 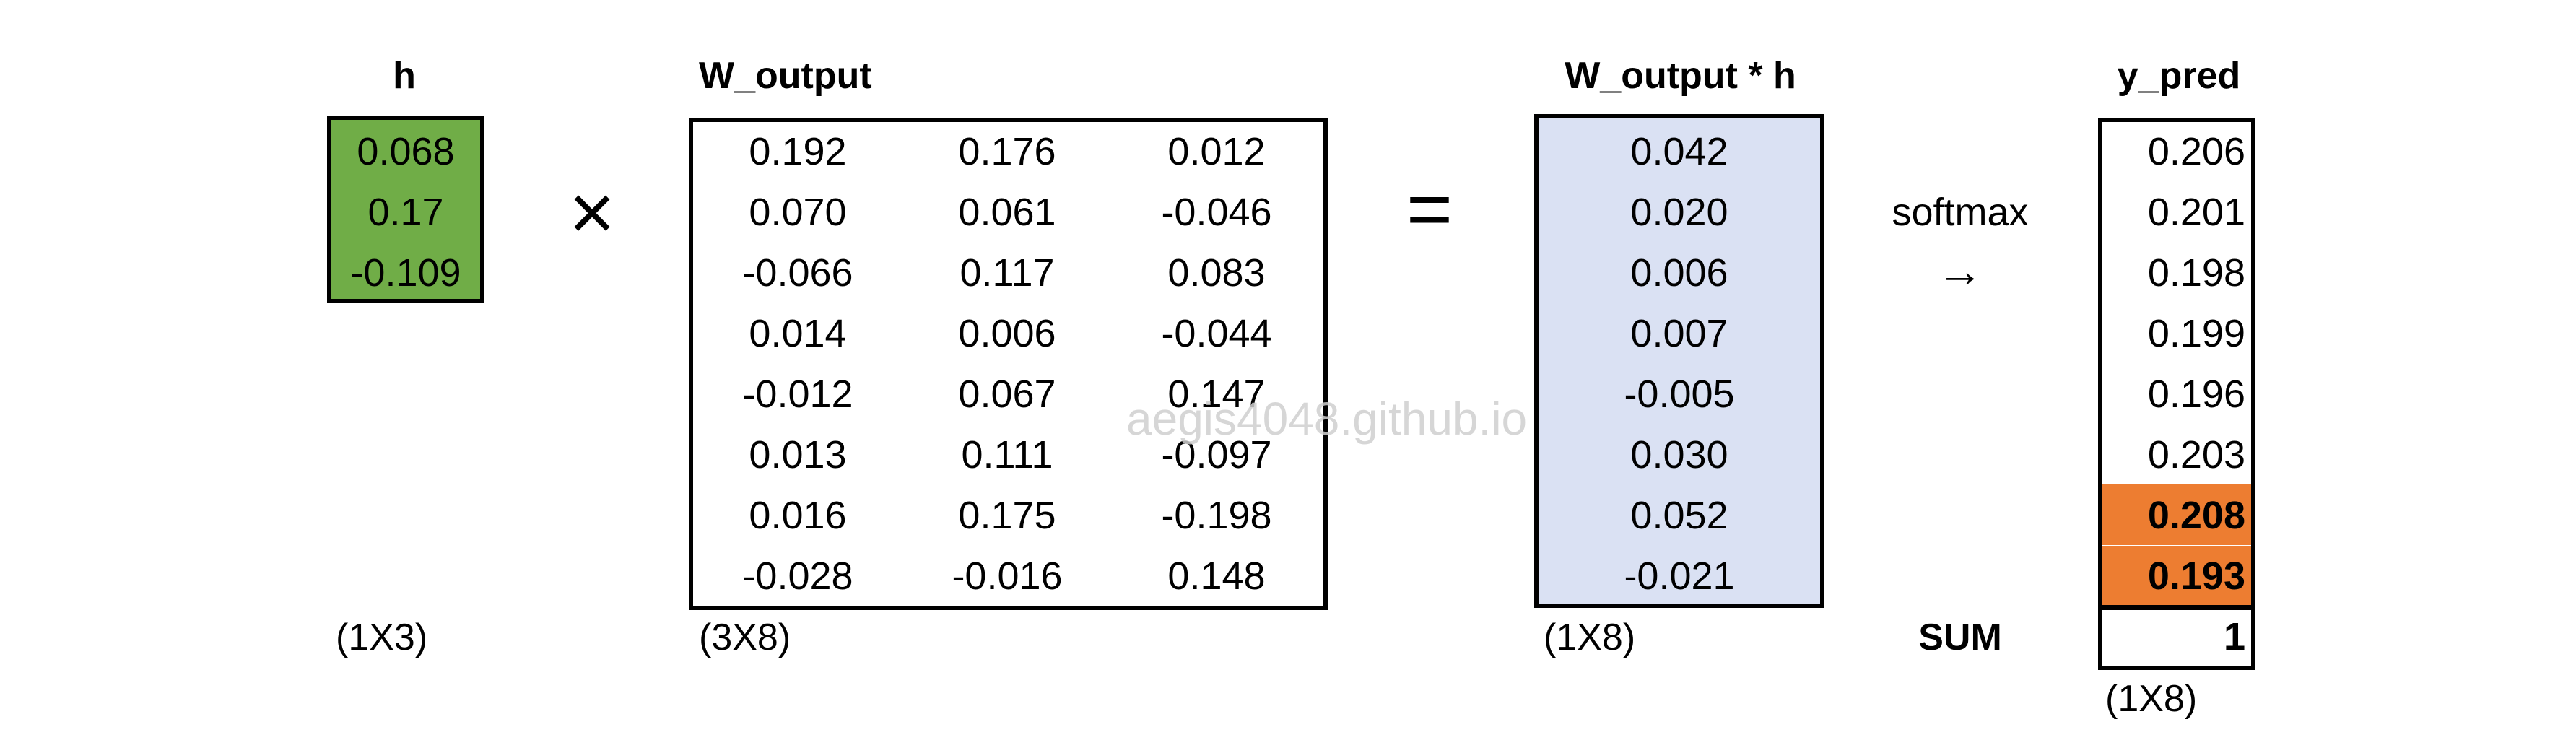 What do you see at coordinates (404, 76) in the screenshot?
I see `h-title: h` at bounding box center [404, 76].